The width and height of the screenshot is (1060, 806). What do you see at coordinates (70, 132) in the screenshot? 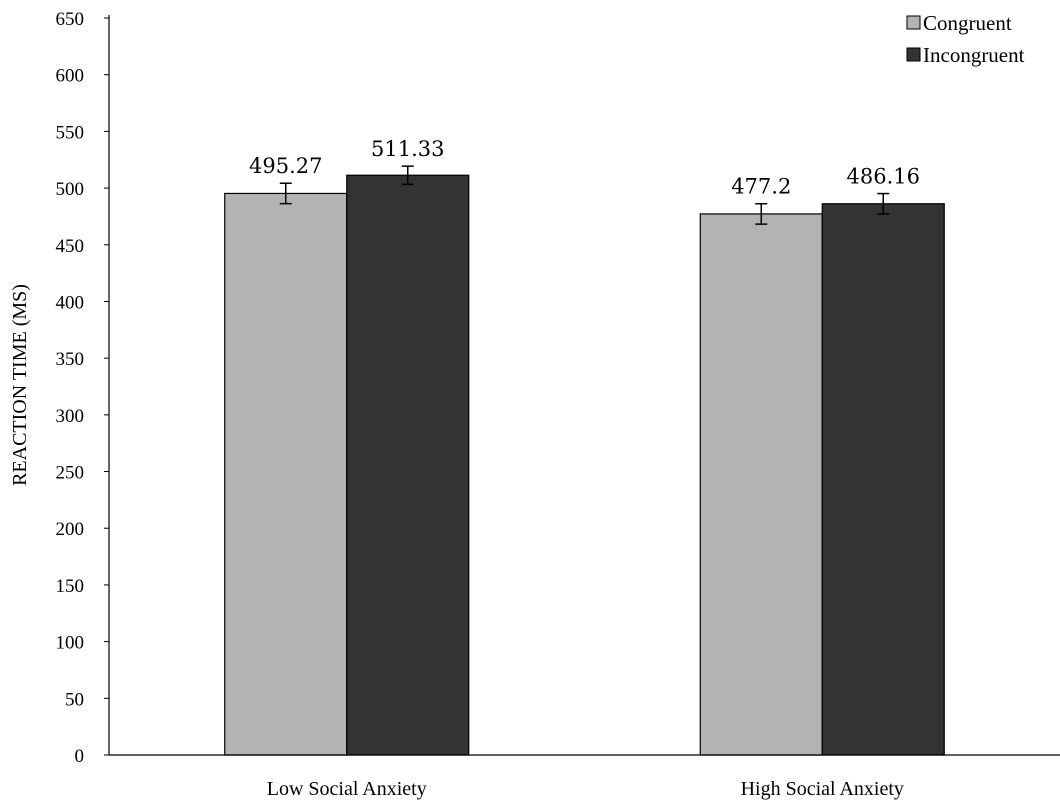
I see `y-tick-label: 550` at bounding box center [70, 132].